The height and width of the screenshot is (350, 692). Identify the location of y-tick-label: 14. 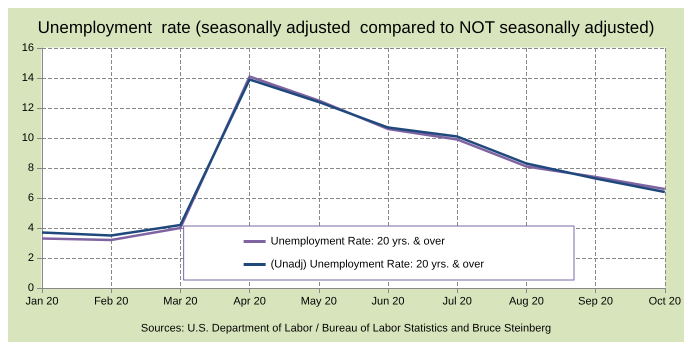
(28, 78).